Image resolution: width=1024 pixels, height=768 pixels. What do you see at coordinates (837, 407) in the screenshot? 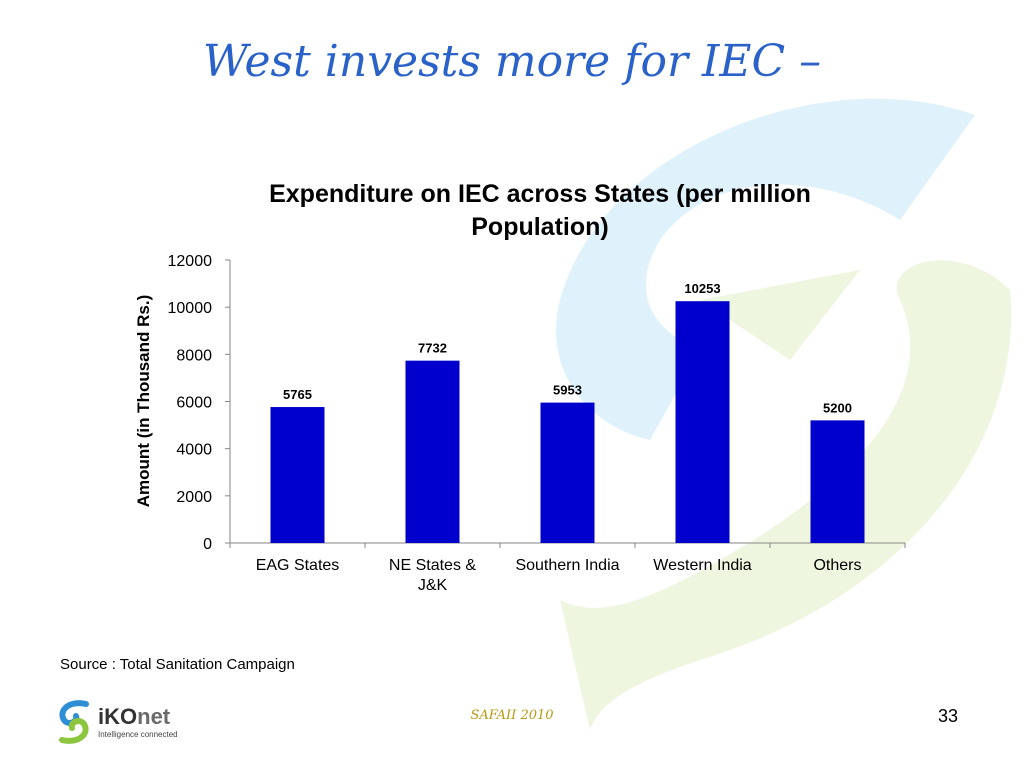
I see `data-label: 5200` at bounding box center [837, 407].